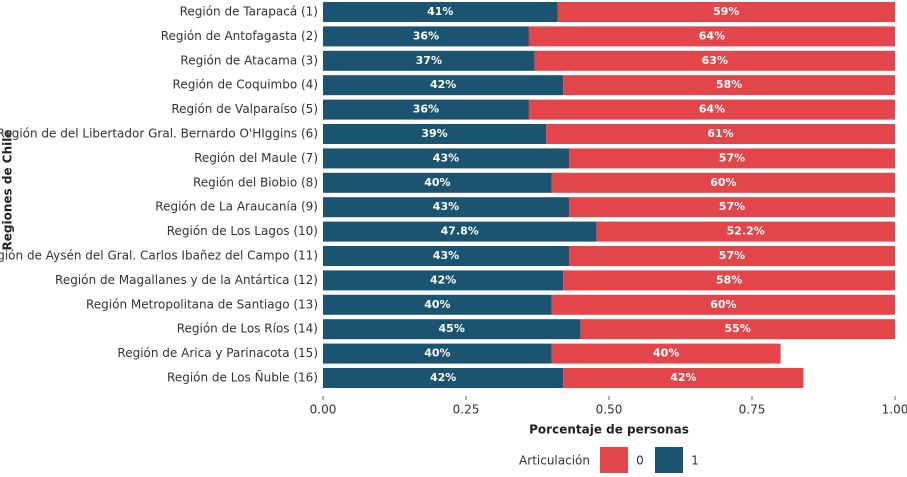 Image resolution: width=907 pixels, height=477 pixels. I want to click on value-label: 63%, so click(715, 60).